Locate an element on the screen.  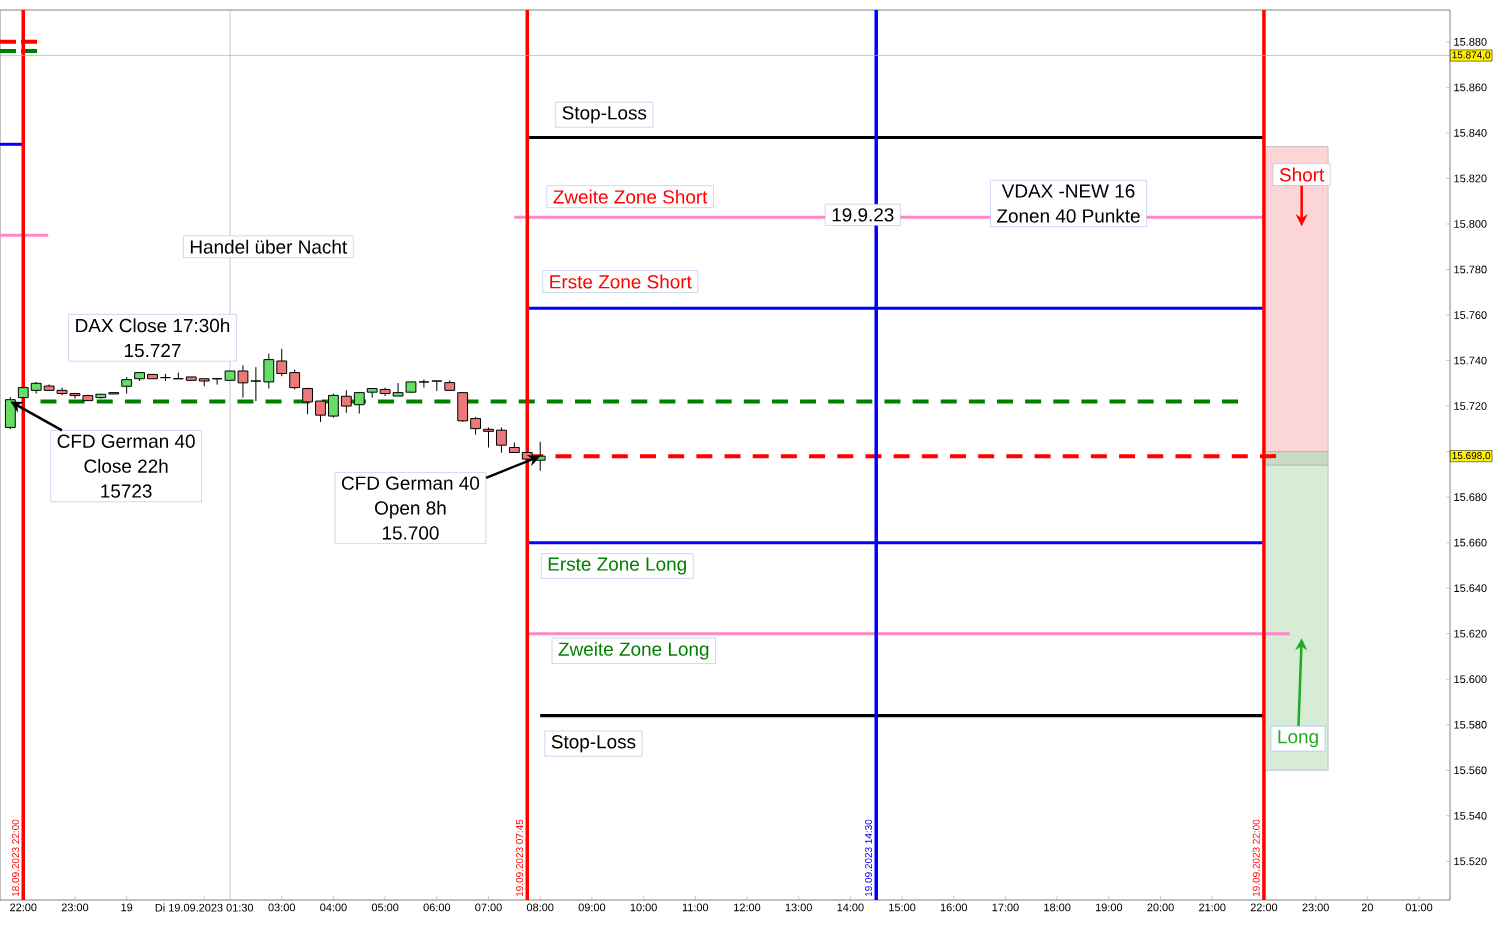
x-tick-label: Di 19.09.2023 01:30 is located at coordinates (204, 907).